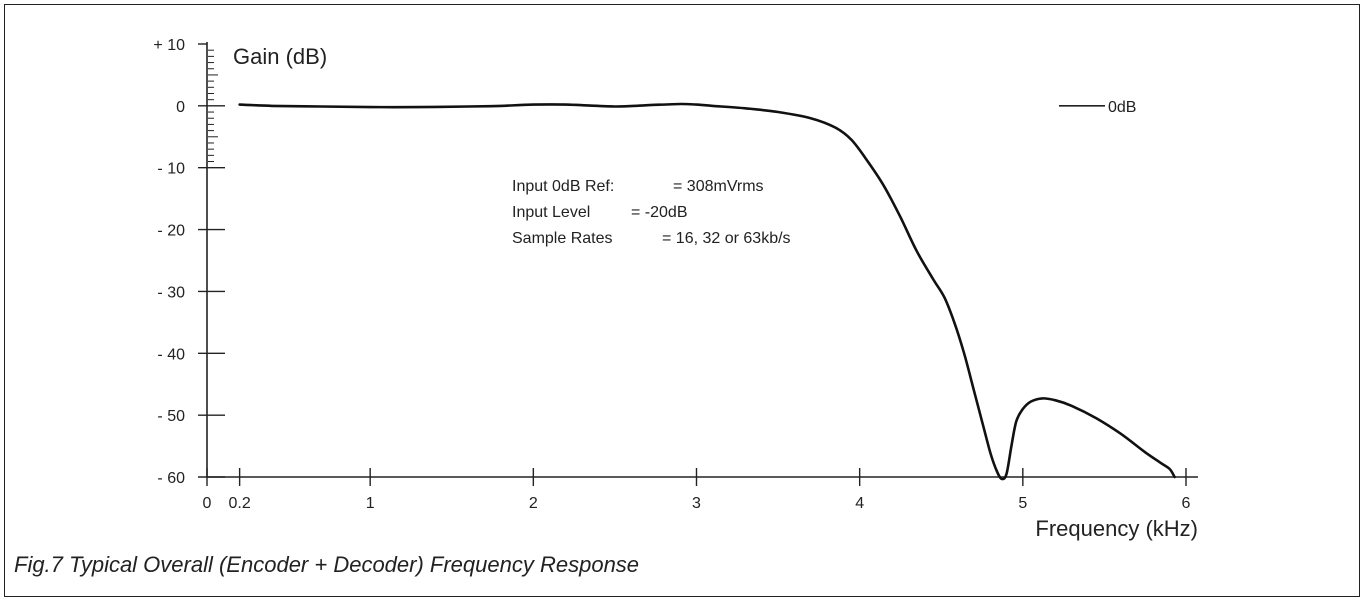 Image resolution: width=1366 pixels, height=603 pixels. Describe the element at coordinates (726, 238) in the screenshot. I see `annotation-value: = 16, 32 or 63kb/s` at that location.